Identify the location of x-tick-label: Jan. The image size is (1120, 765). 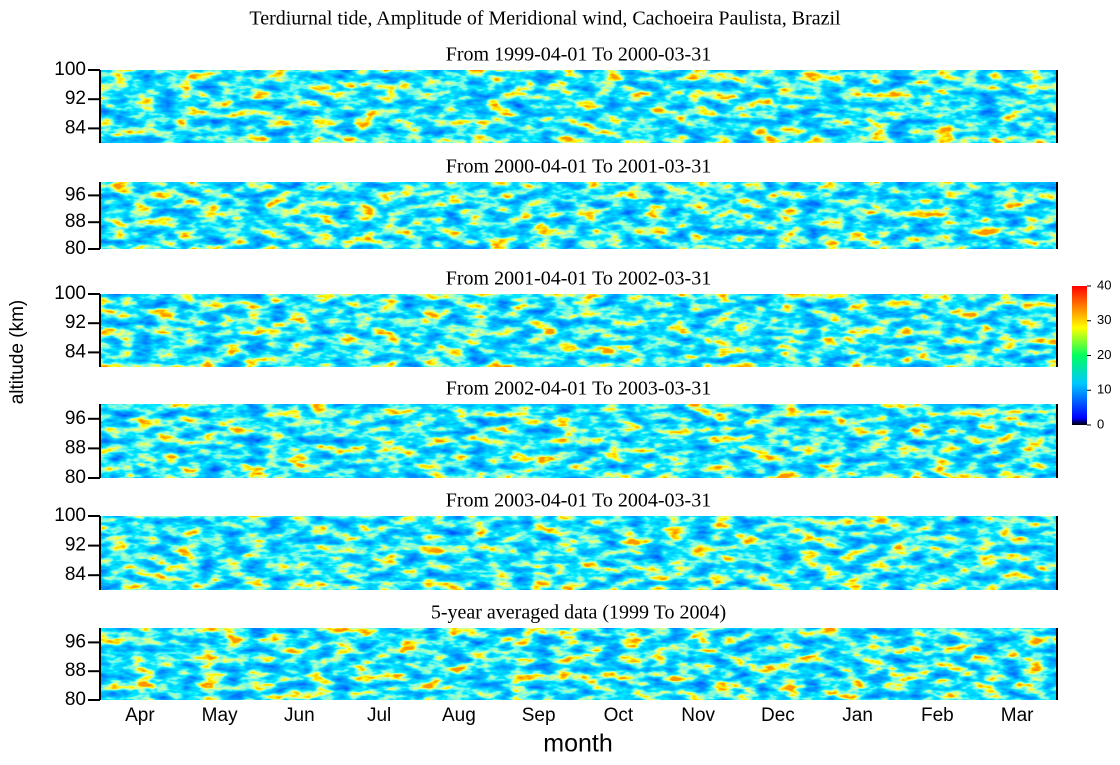
(857, 715).